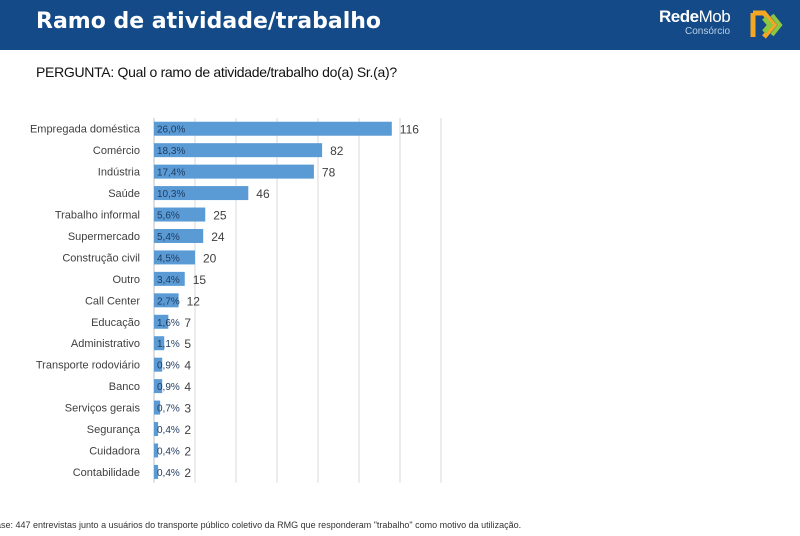 This screenshot has height=536, width=800. What do you see at coordinates (115, 323) in the screenshot?
I see `category-label: Educação` at bounding box center [115, 323].